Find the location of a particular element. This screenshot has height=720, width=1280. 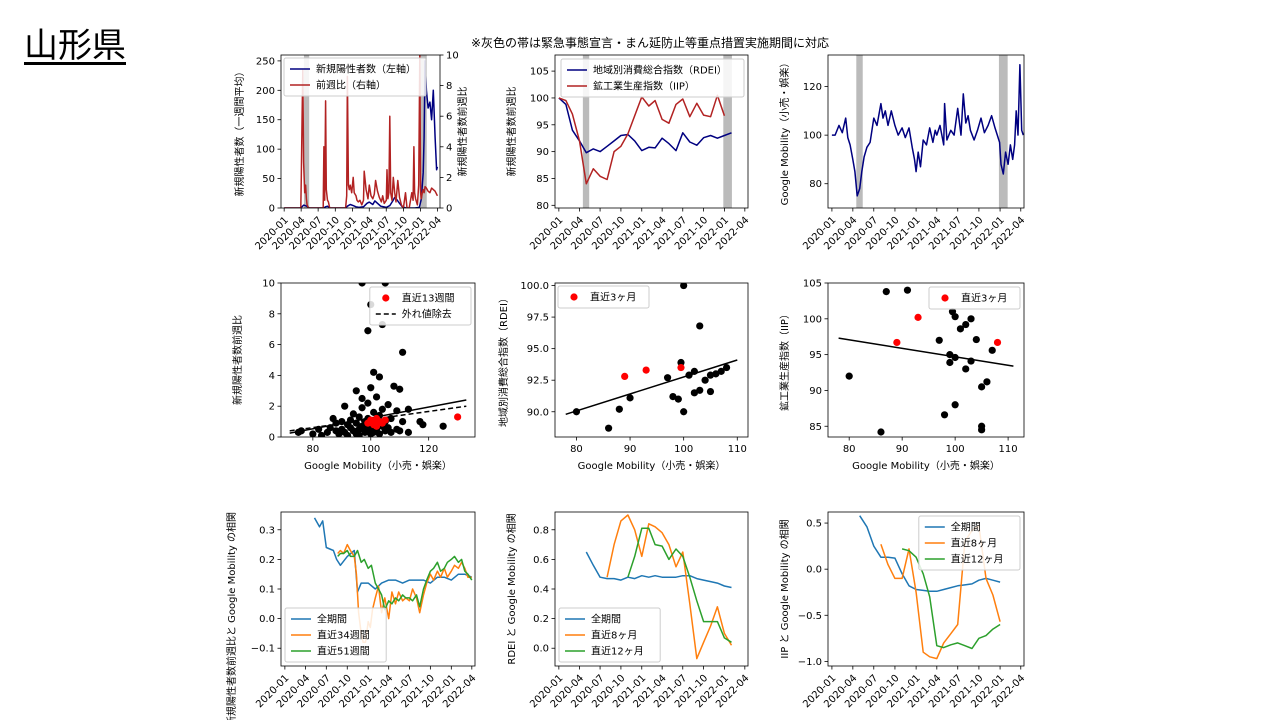

legend-entry: 新規陽性者数（左軸） is located at coordinates (366, 69).